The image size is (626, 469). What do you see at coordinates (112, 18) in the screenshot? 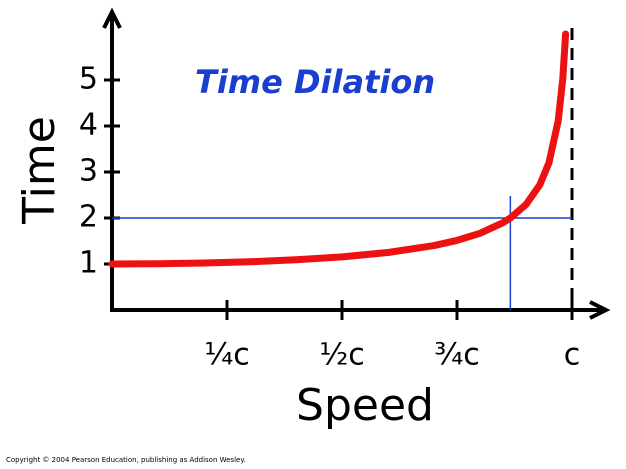
I see `y-axis-arrow` at bounding box center [112, 18].